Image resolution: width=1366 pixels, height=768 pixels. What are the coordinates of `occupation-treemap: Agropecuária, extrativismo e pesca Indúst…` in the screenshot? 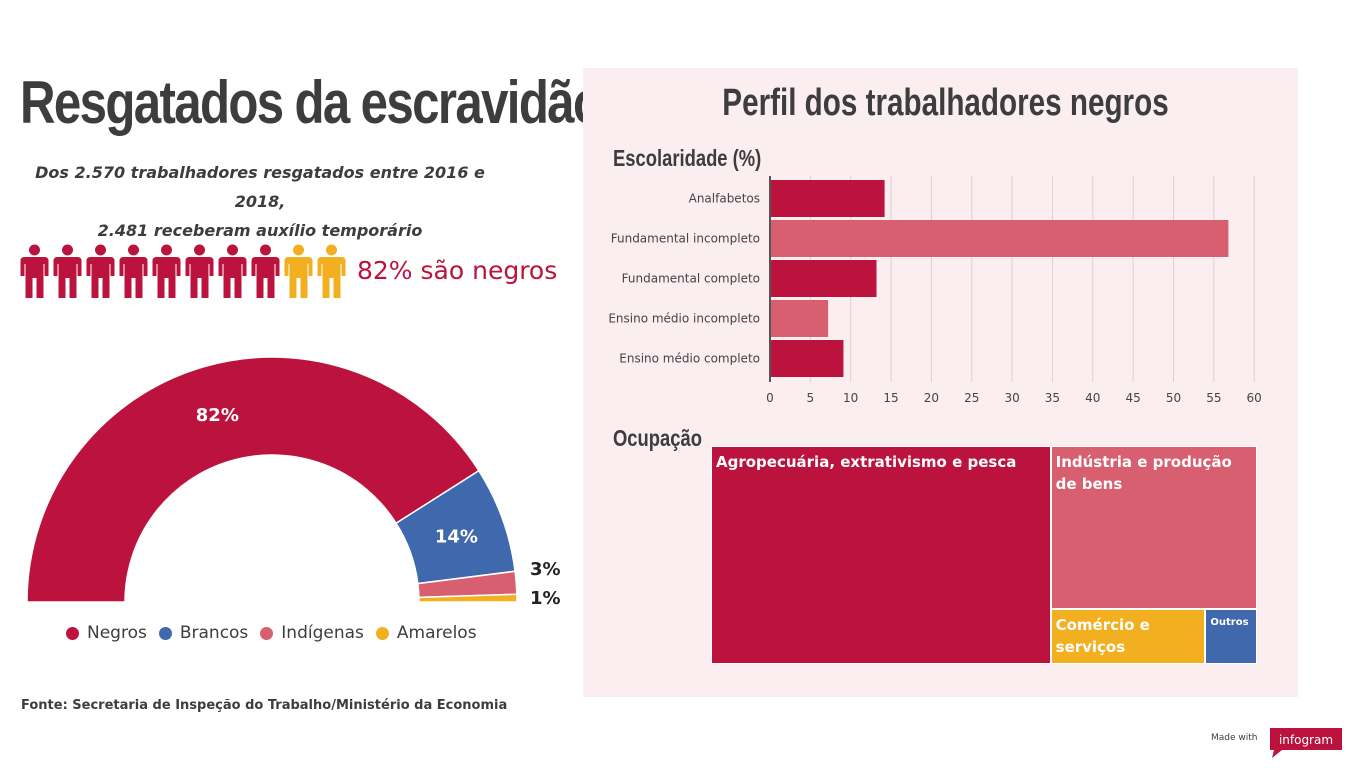 It's located at (984, 555).